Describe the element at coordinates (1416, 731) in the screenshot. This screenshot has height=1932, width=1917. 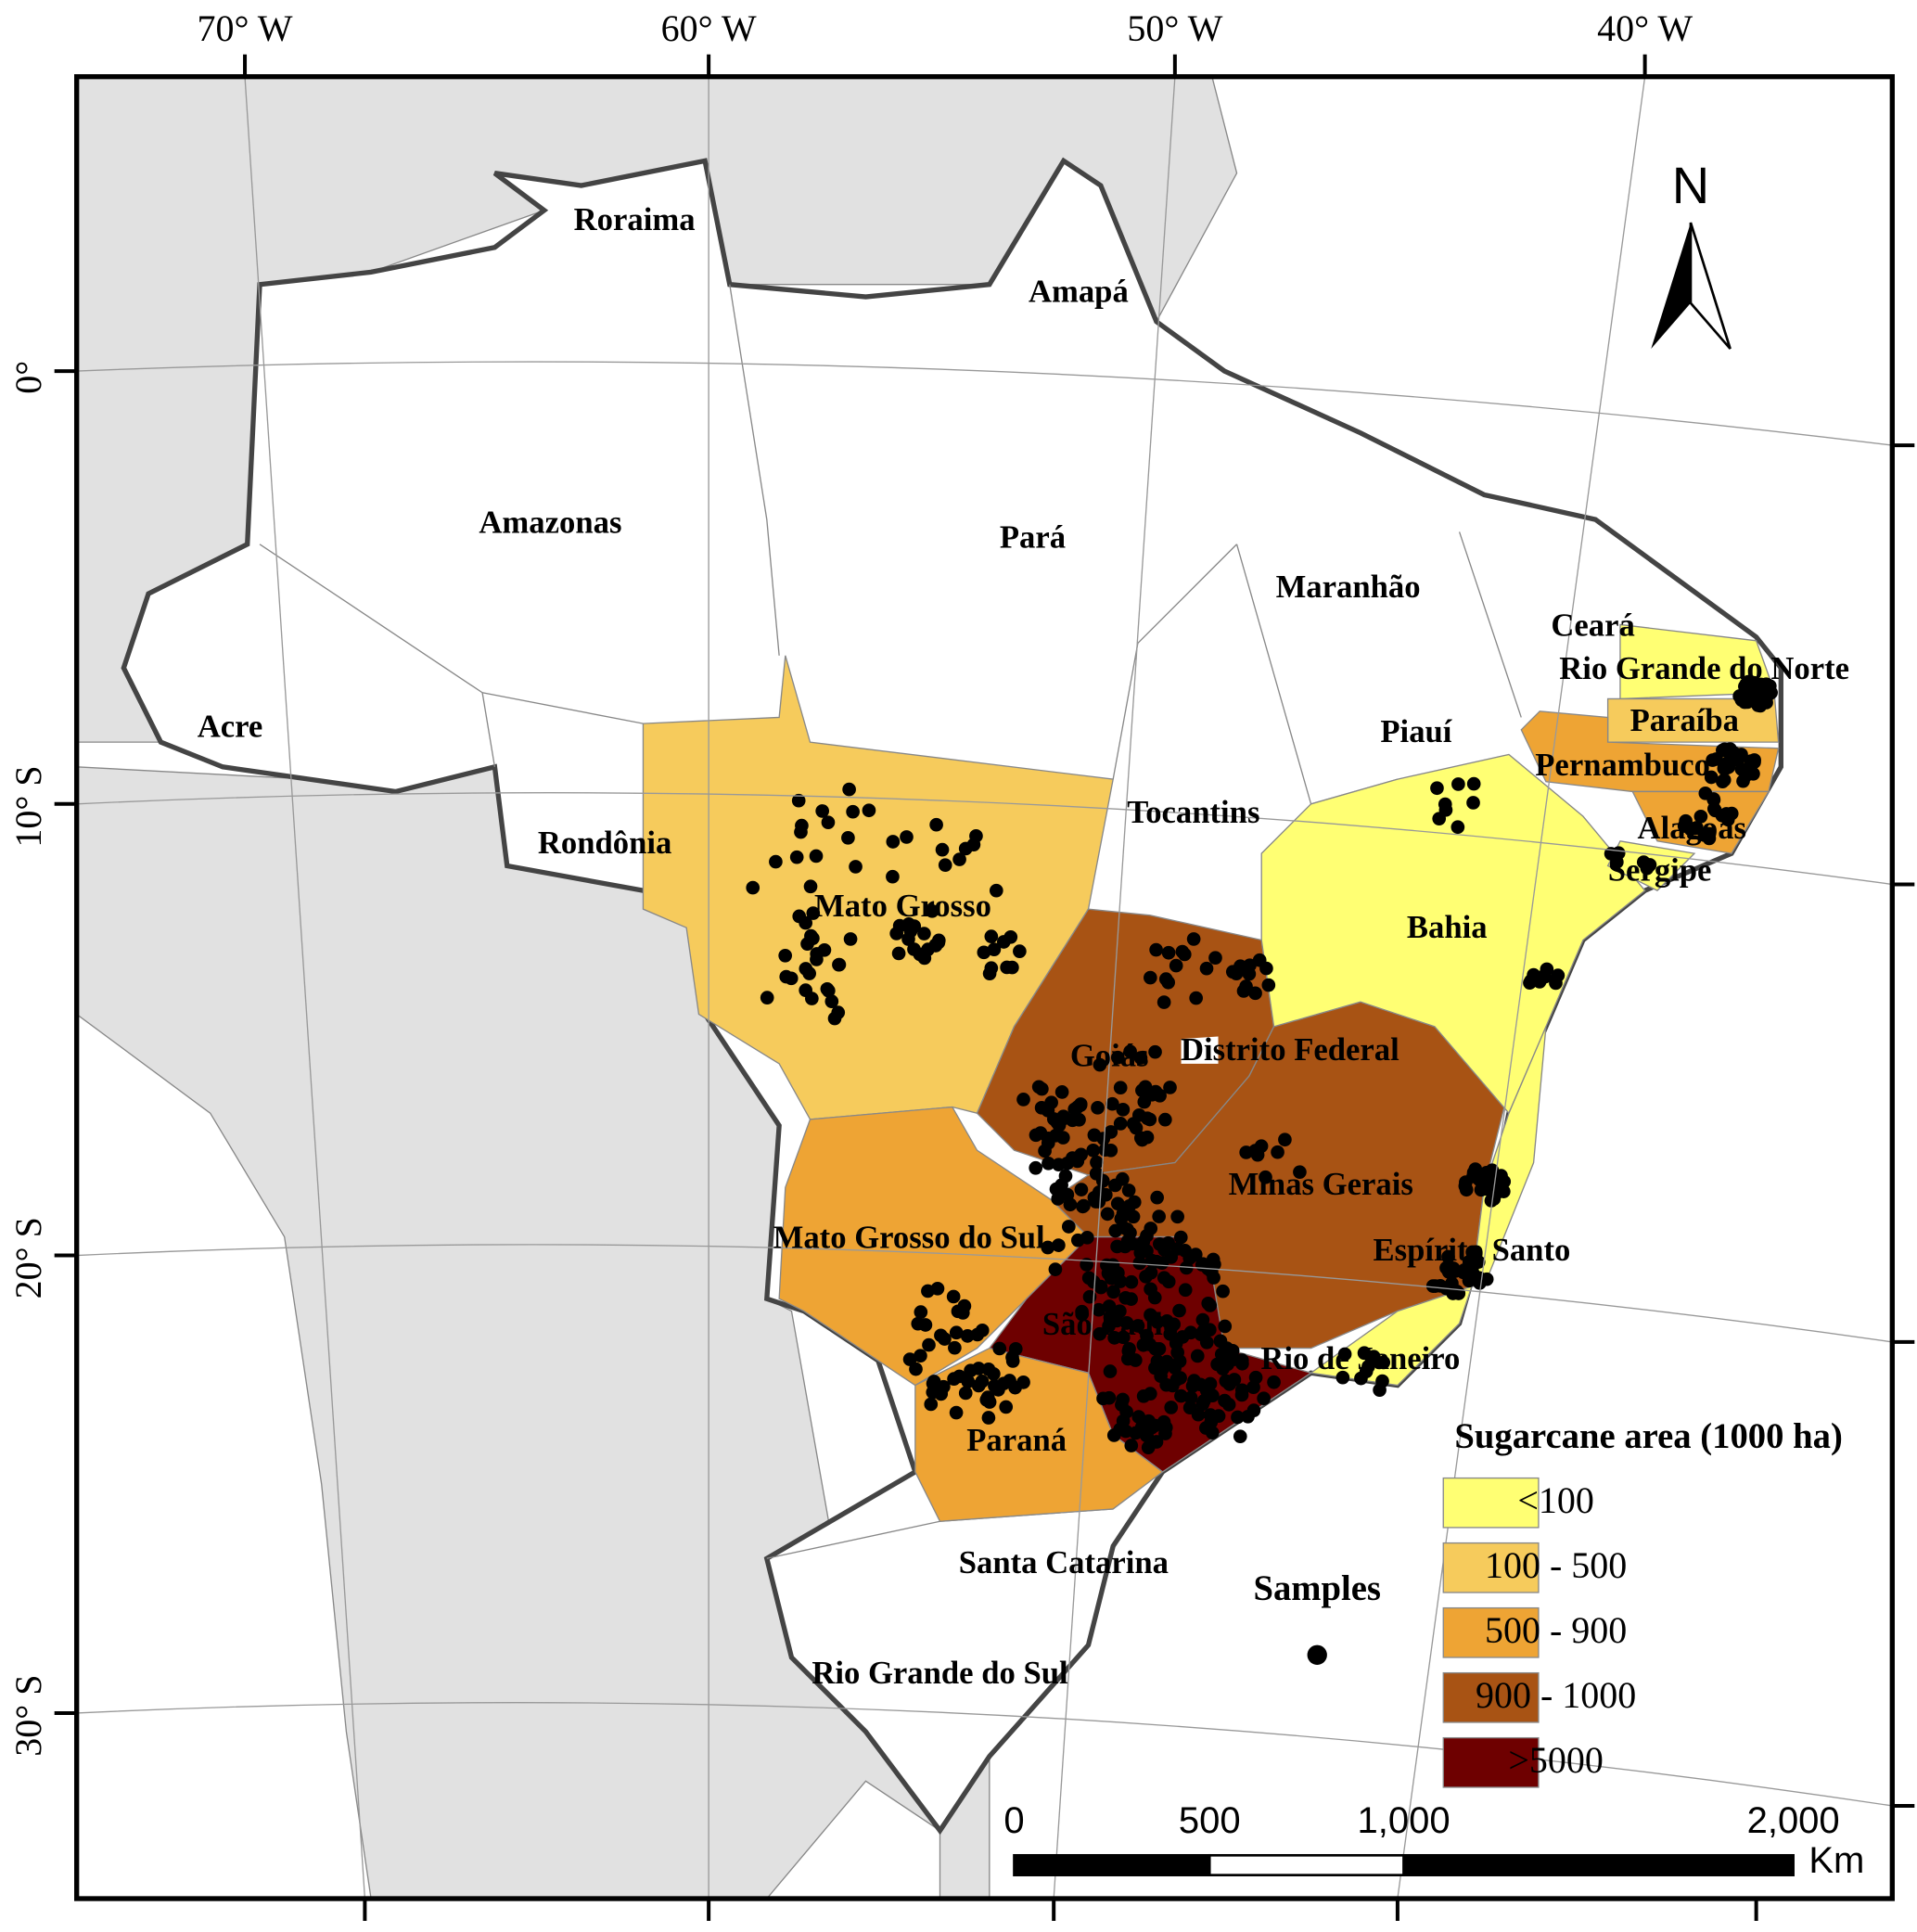
I see `state-label: Piauí` at that location.